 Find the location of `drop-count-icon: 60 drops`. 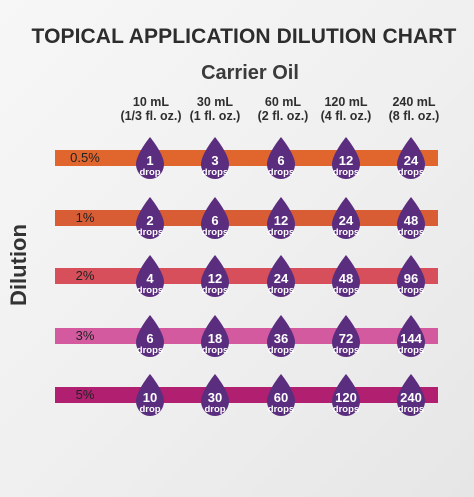

drop-count-icon: 60 drops is located at coordinates (281, 395).